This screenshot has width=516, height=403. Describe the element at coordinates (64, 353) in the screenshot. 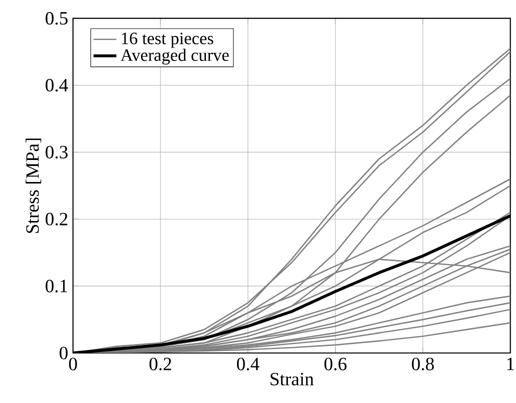

I see `y-tick-label: 0` at that location.